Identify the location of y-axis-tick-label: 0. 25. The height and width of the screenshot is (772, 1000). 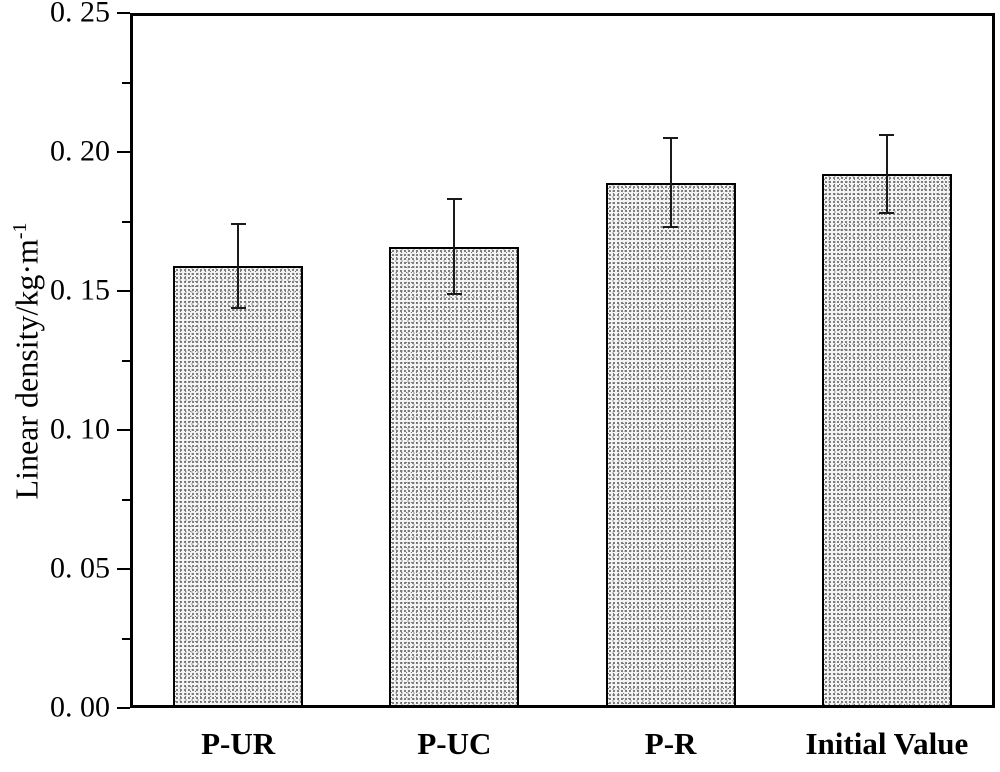
(80, 14).